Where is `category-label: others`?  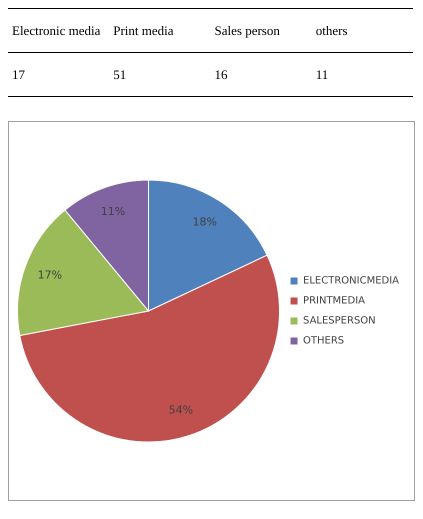
category-label: others is located at coordinates (331, 31).